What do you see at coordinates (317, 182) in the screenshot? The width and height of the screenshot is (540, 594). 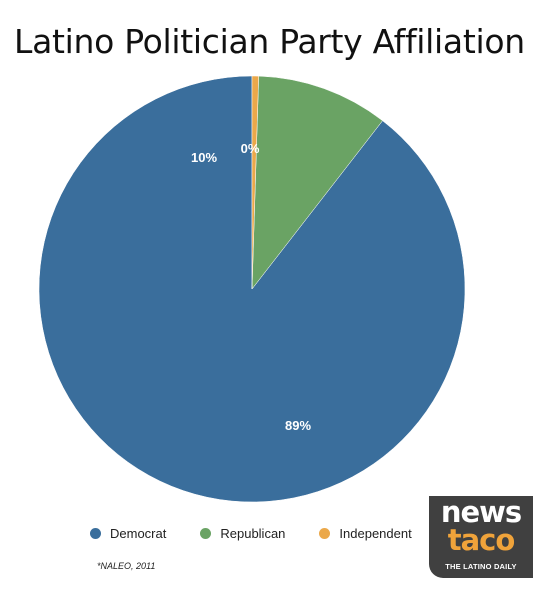 I see `pie-slice-republican` at bounding box center [317, 182].